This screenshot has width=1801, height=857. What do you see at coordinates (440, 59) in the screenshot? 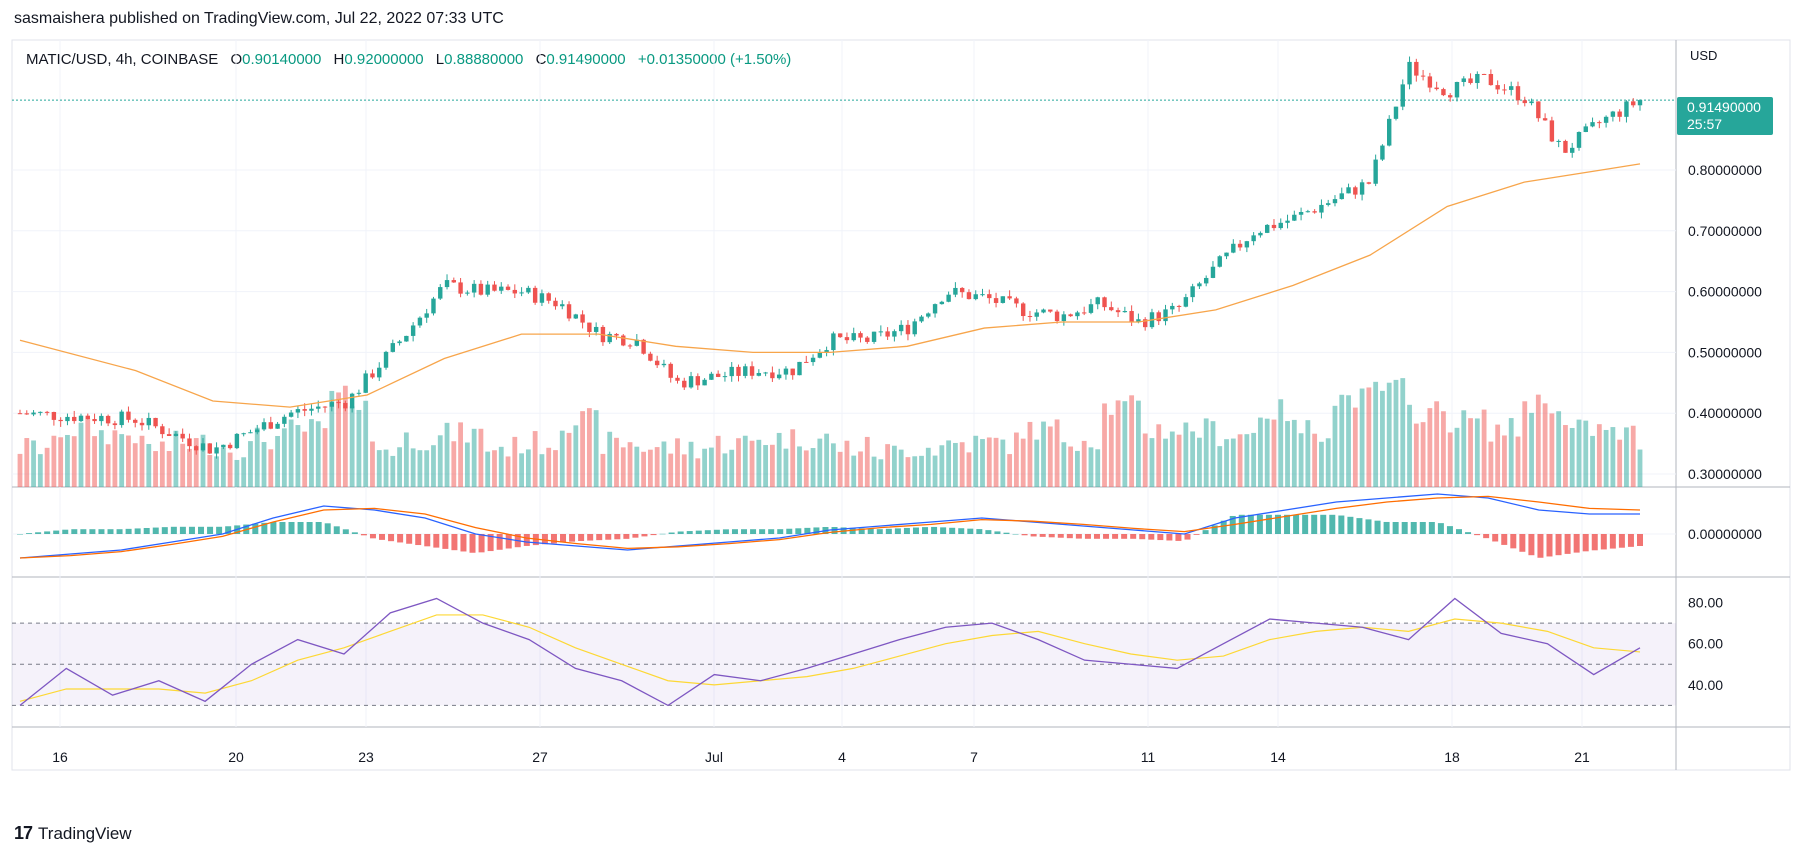
I see `low-label: L` at bounding box center [440, 59].